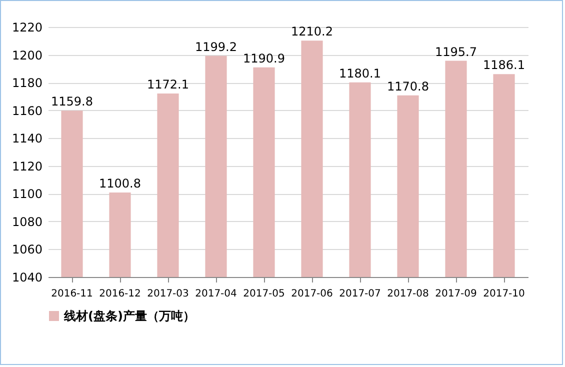 The image size is (565, 367). Describe the element at coordinates (27, 27) in the screenshot. I see `y-tick-label: 1220` at that location.